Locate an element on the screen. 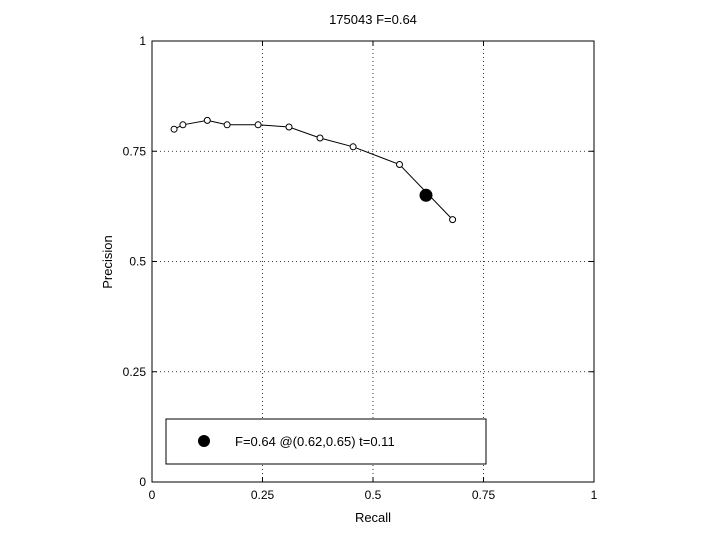 The image size is (720, 540). x-tick-label: 0.5 is located at coordinates (373, 495).